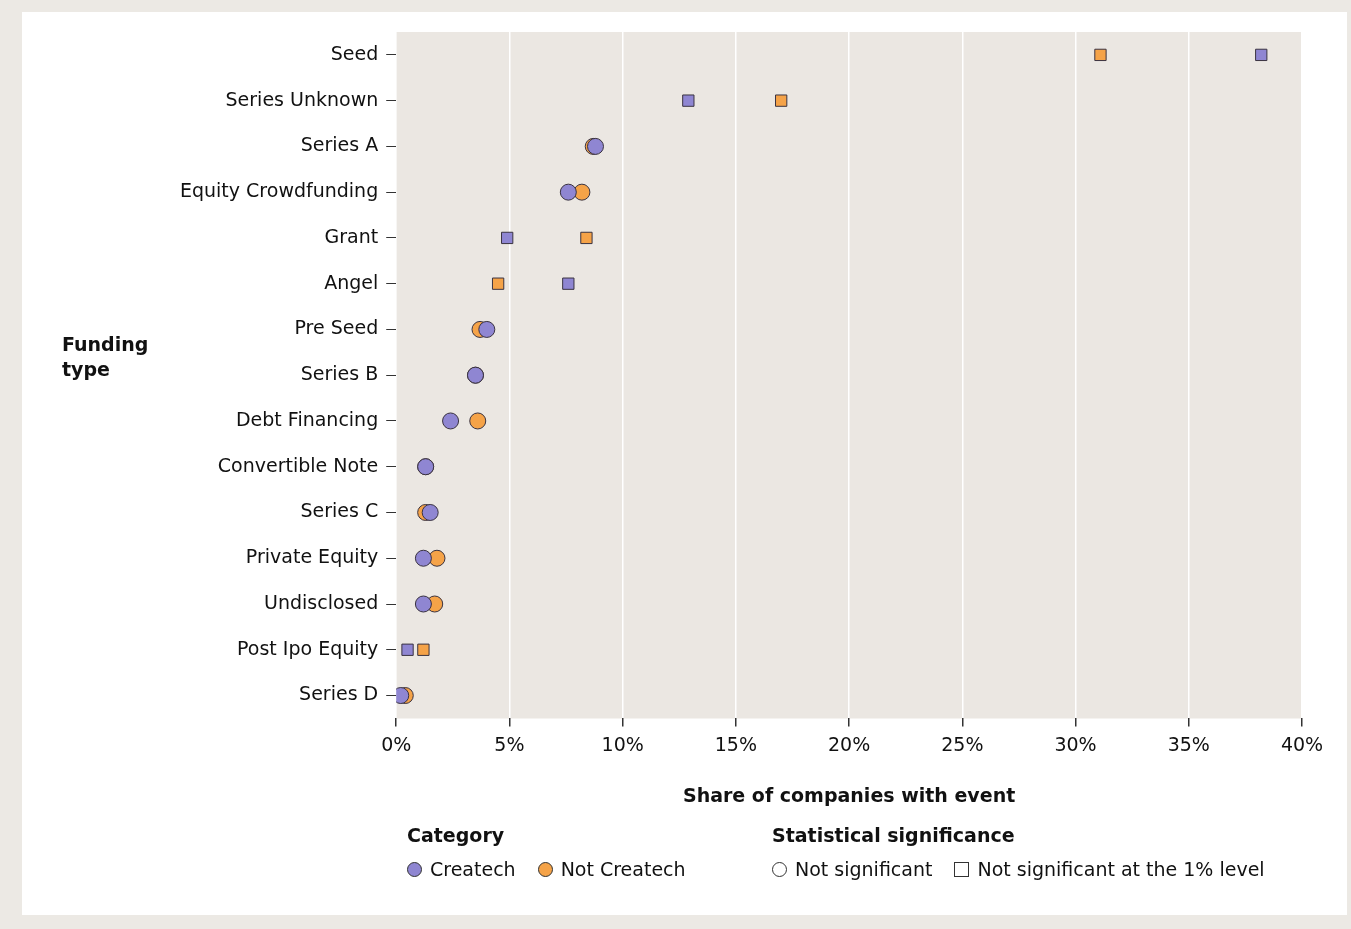 The width and height of the screenshot is (1351, 929). Describe the element at coordinates (472, 869) in the screenshot. I see `legend-label: Createch` at that location.